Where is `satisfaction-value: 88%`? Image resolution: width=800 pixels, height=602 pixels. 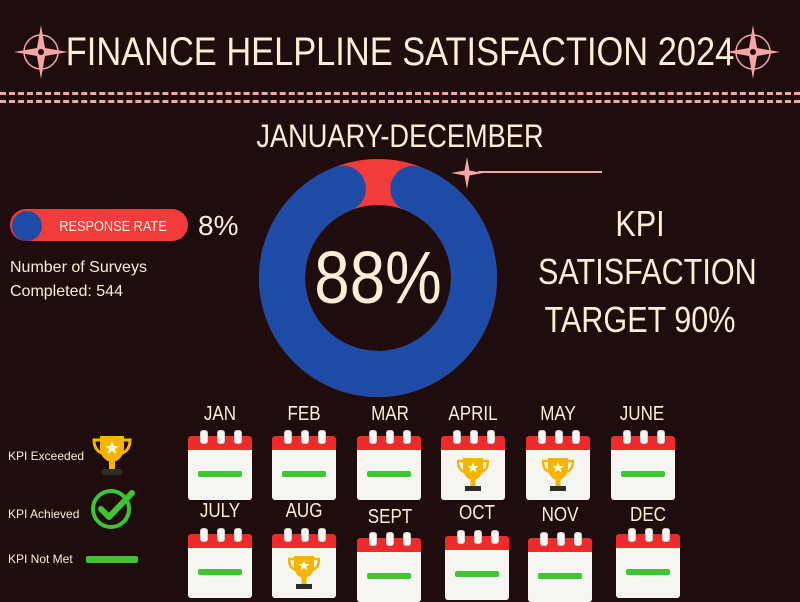 satisfaction-value: 88% is located at coordinates (378, 277).